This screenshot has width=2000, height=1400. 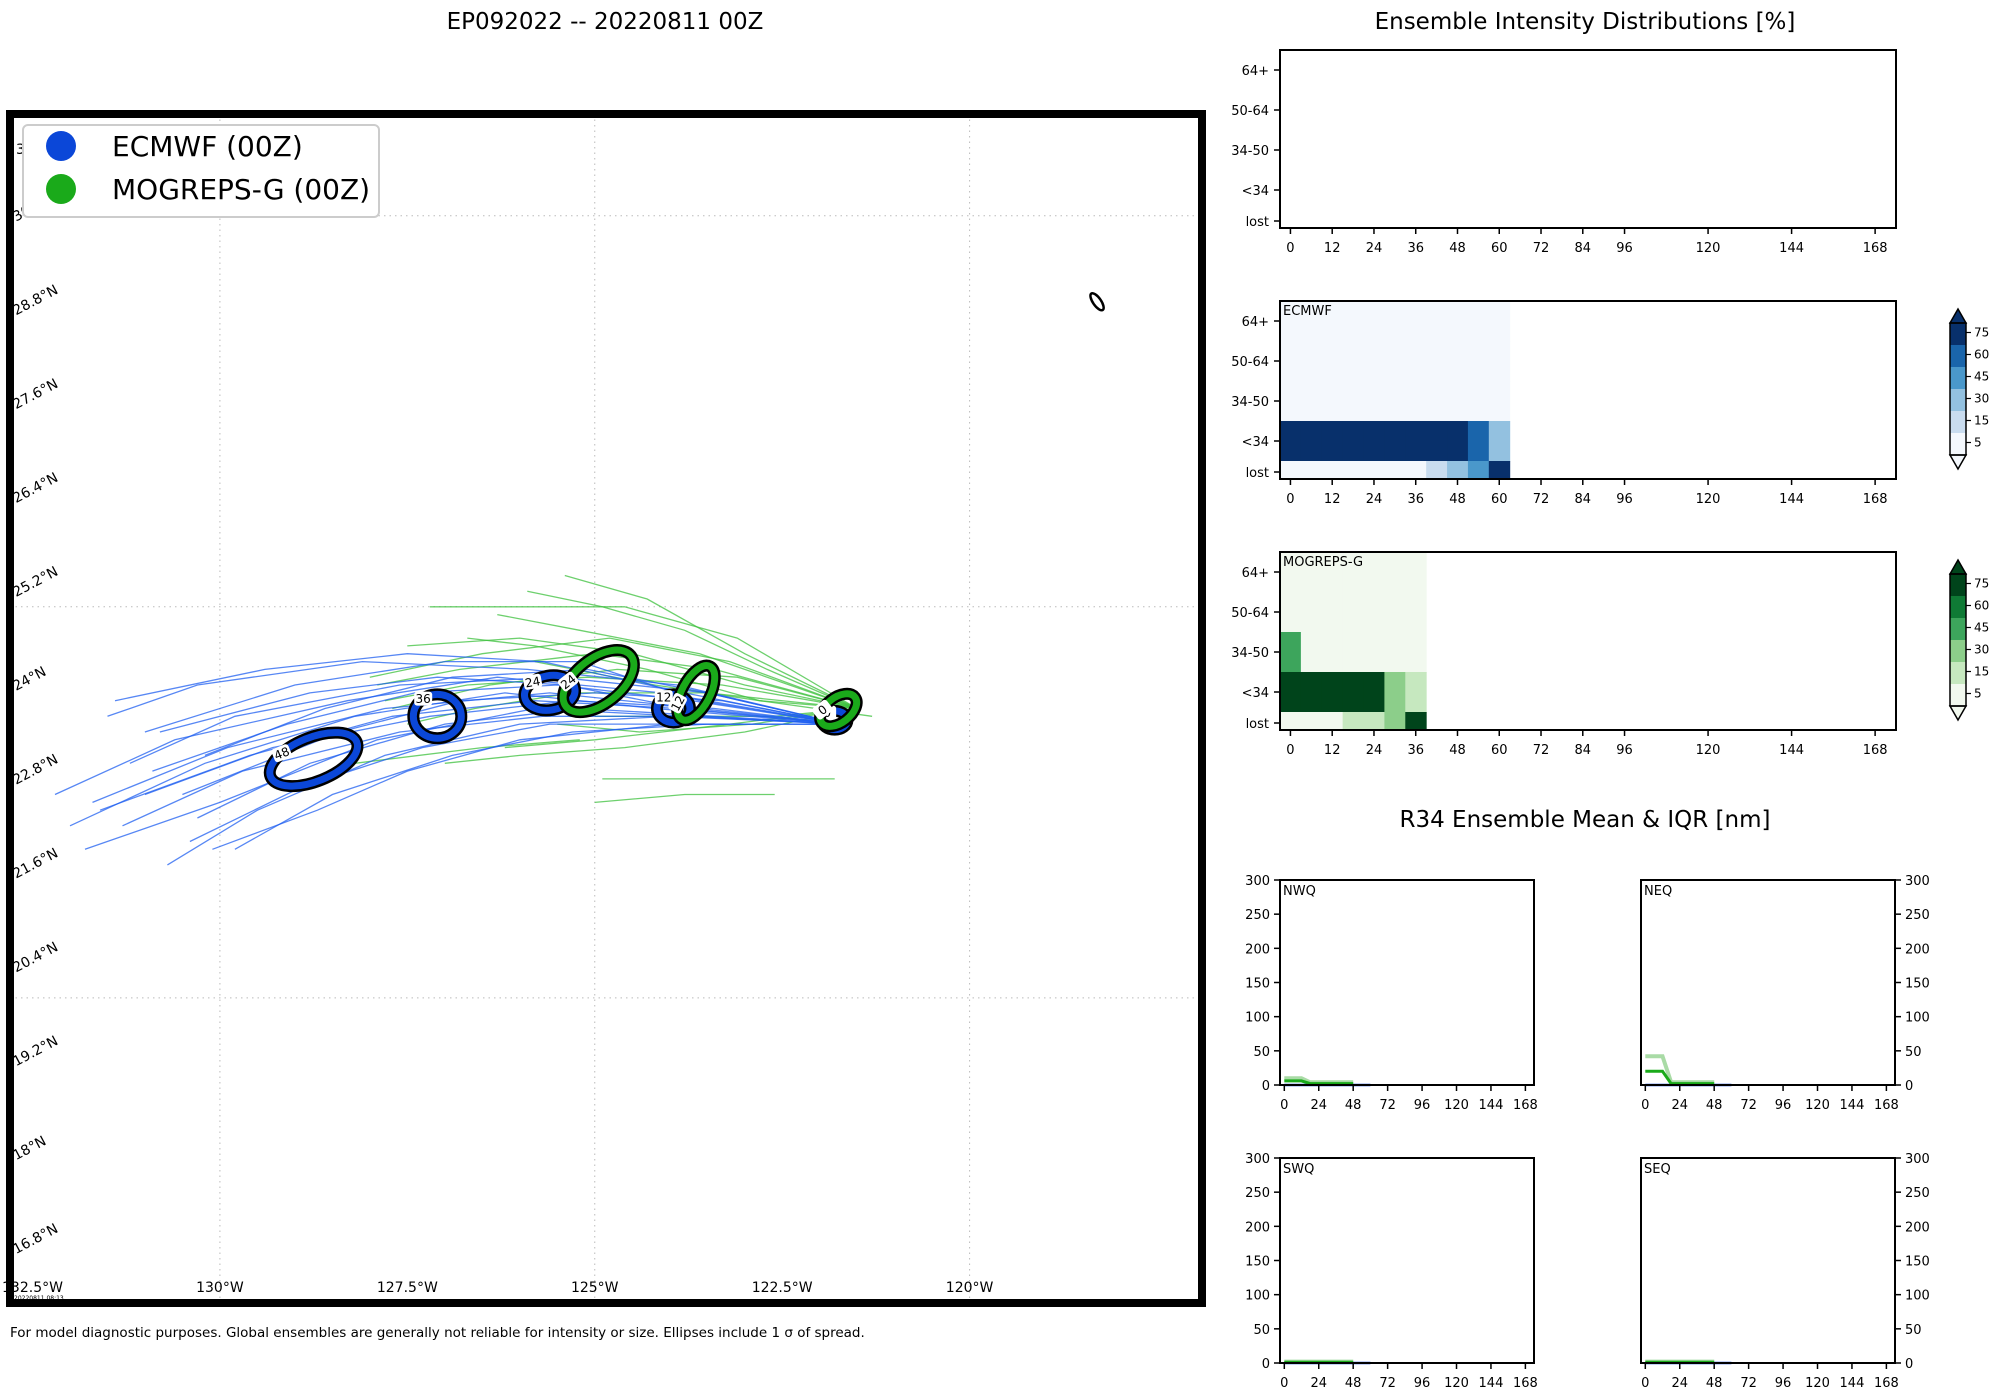 I want to click on ecmwf-ellipse-label: 24, so click(x=532, y=681).